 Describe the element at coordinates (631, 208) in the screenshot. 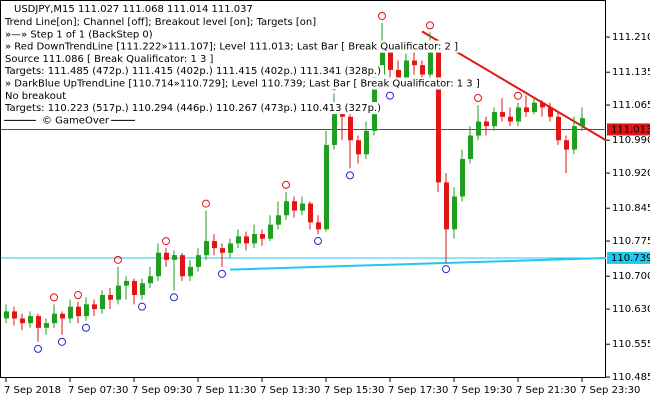

I see `y-tick-label: 110.845` at that location.